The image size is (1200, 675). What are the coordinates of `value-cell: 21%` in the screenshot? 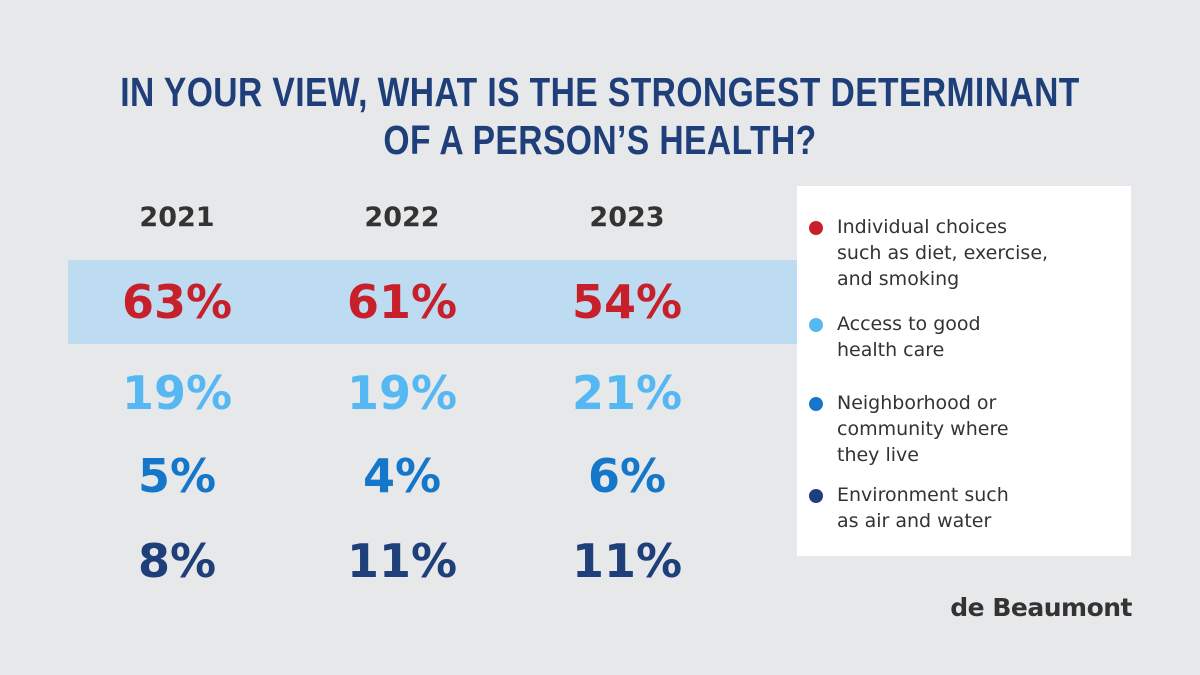 It's located at (627, 393).